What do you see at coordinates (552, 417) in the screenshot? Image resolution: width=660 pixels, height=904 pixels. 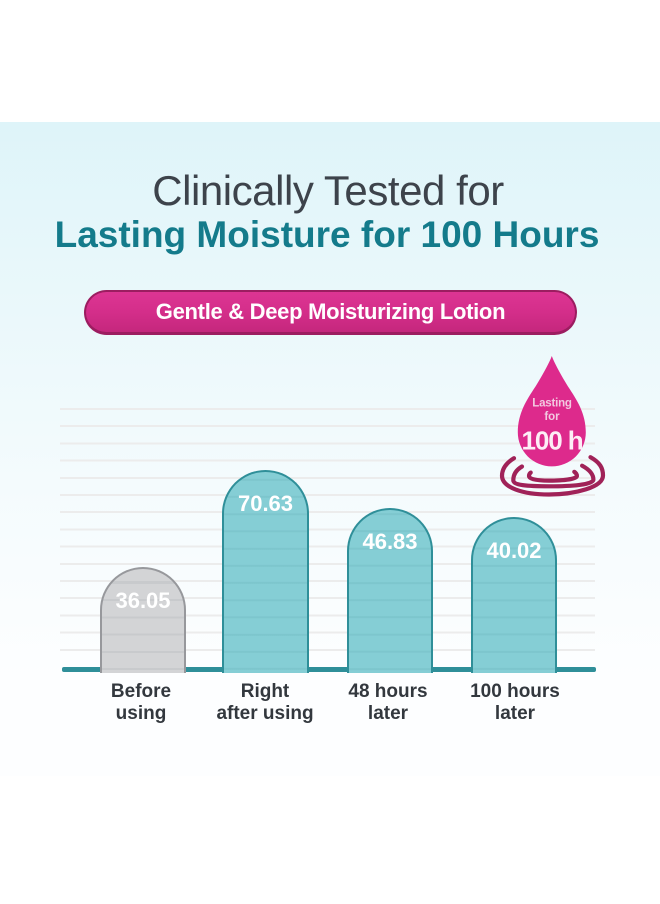 I see `svg-text: for` at bounding box center [552, 417].